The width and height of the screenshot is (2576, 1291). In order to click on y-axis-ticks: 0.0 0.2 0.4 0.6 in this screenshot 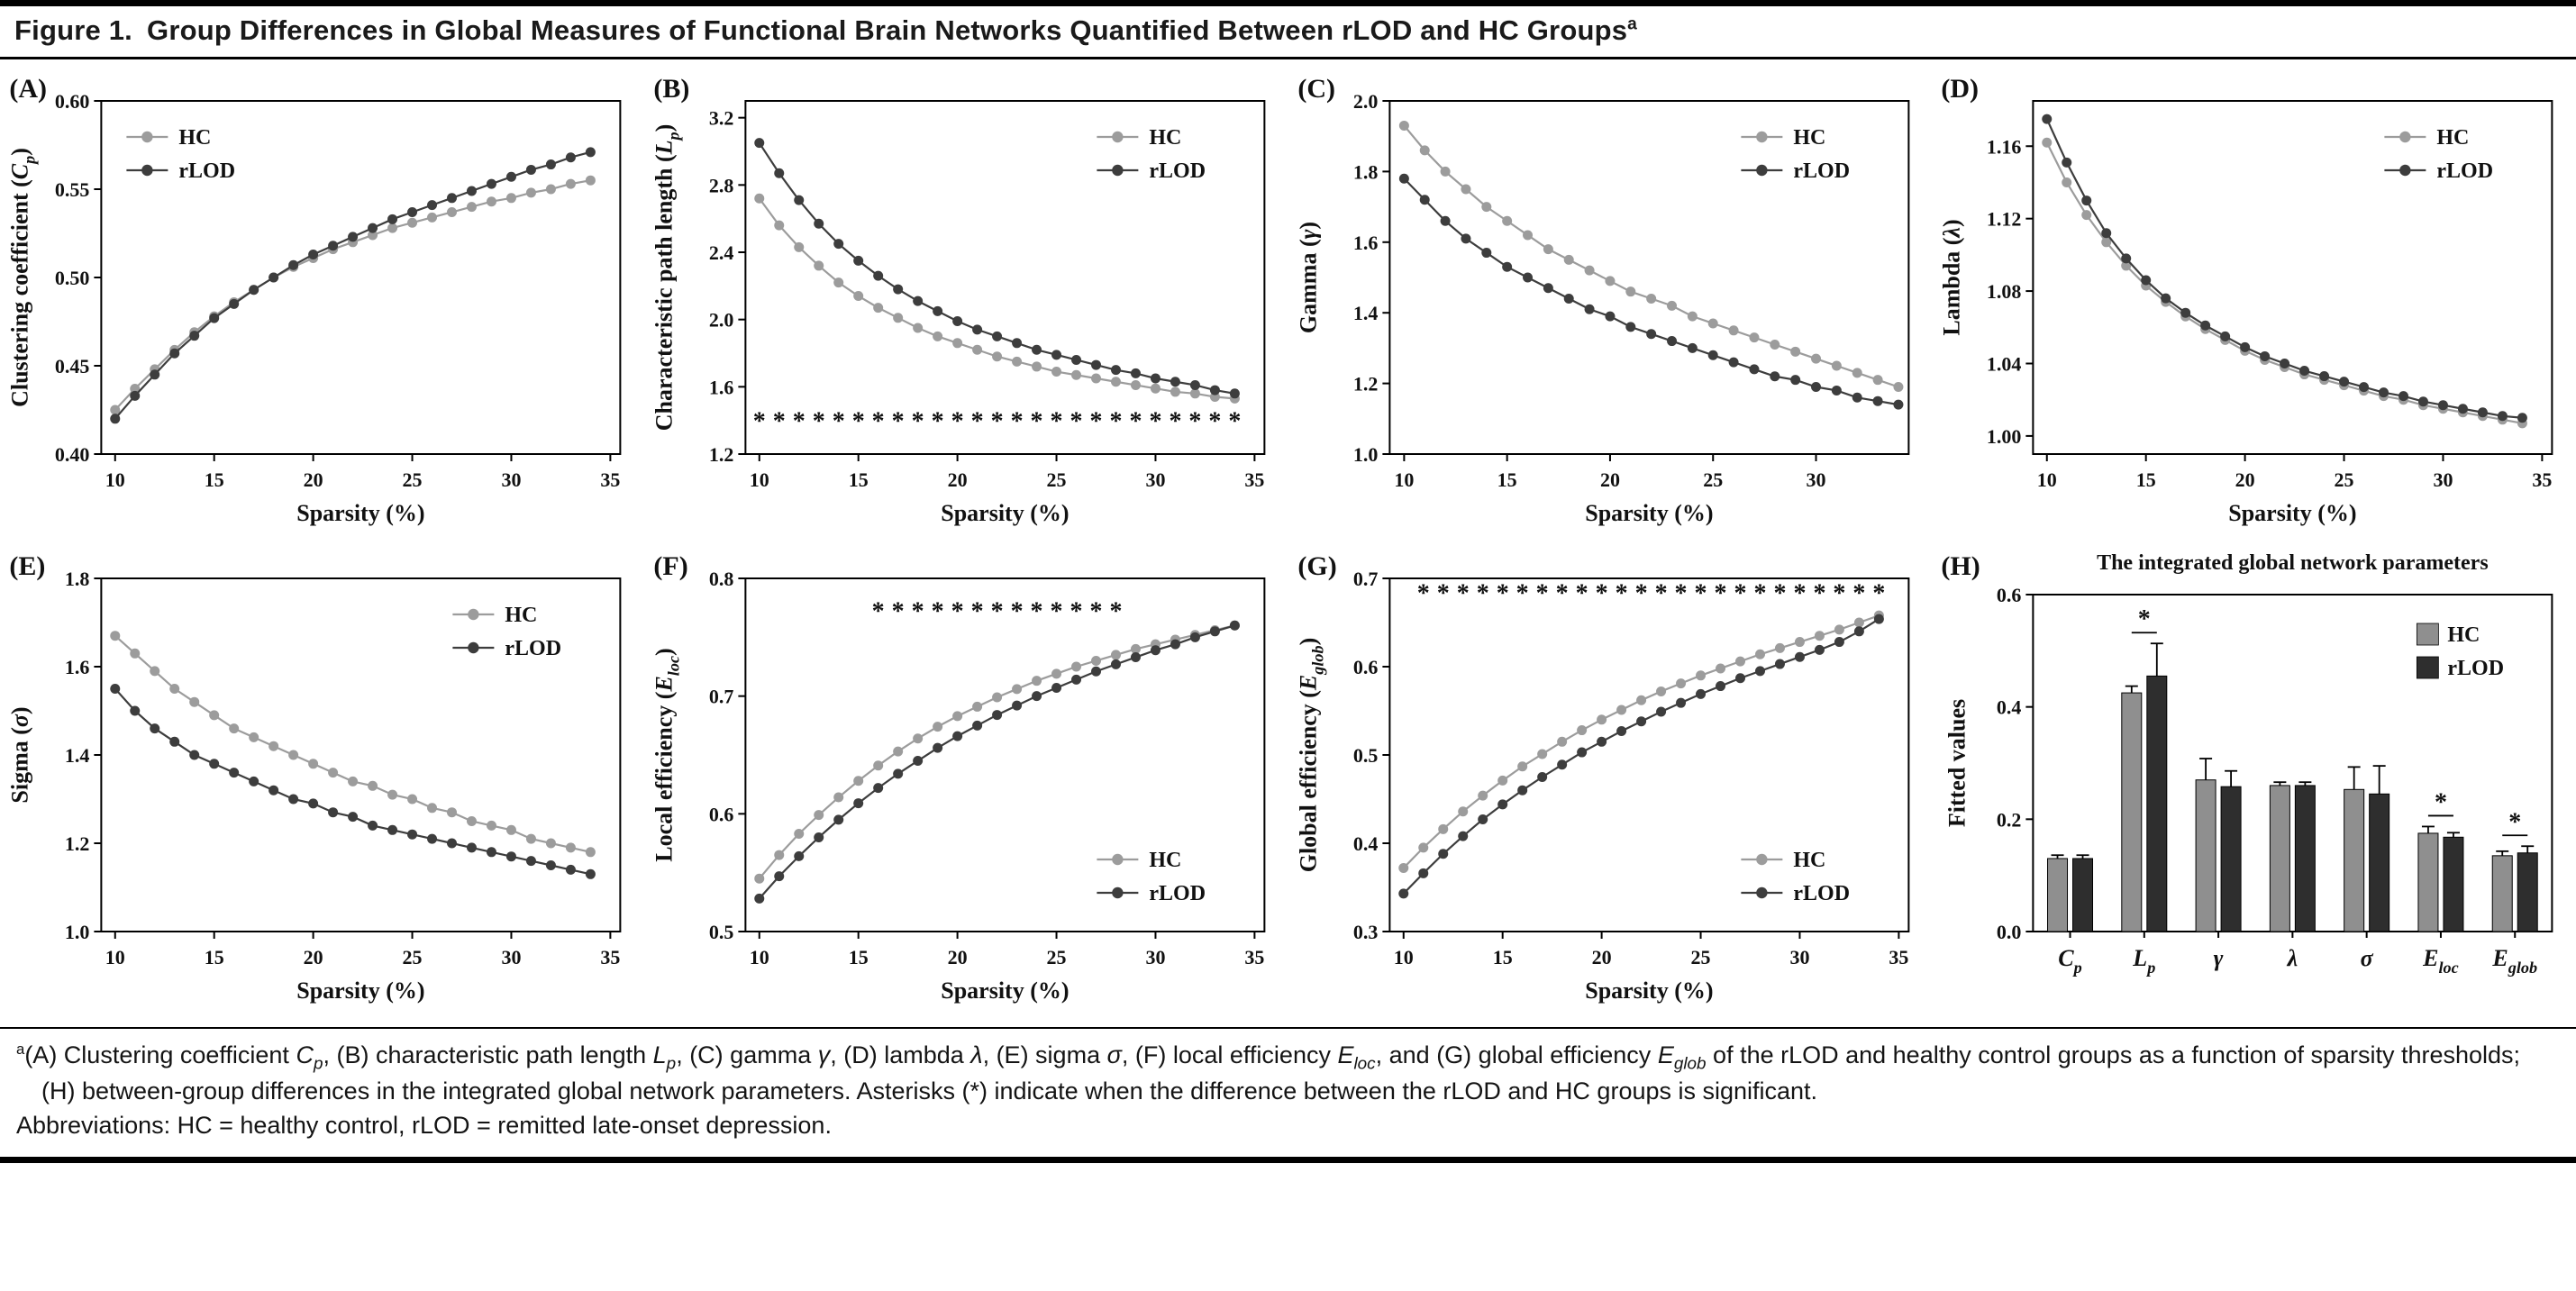, I will do `click(2015, 763)`.